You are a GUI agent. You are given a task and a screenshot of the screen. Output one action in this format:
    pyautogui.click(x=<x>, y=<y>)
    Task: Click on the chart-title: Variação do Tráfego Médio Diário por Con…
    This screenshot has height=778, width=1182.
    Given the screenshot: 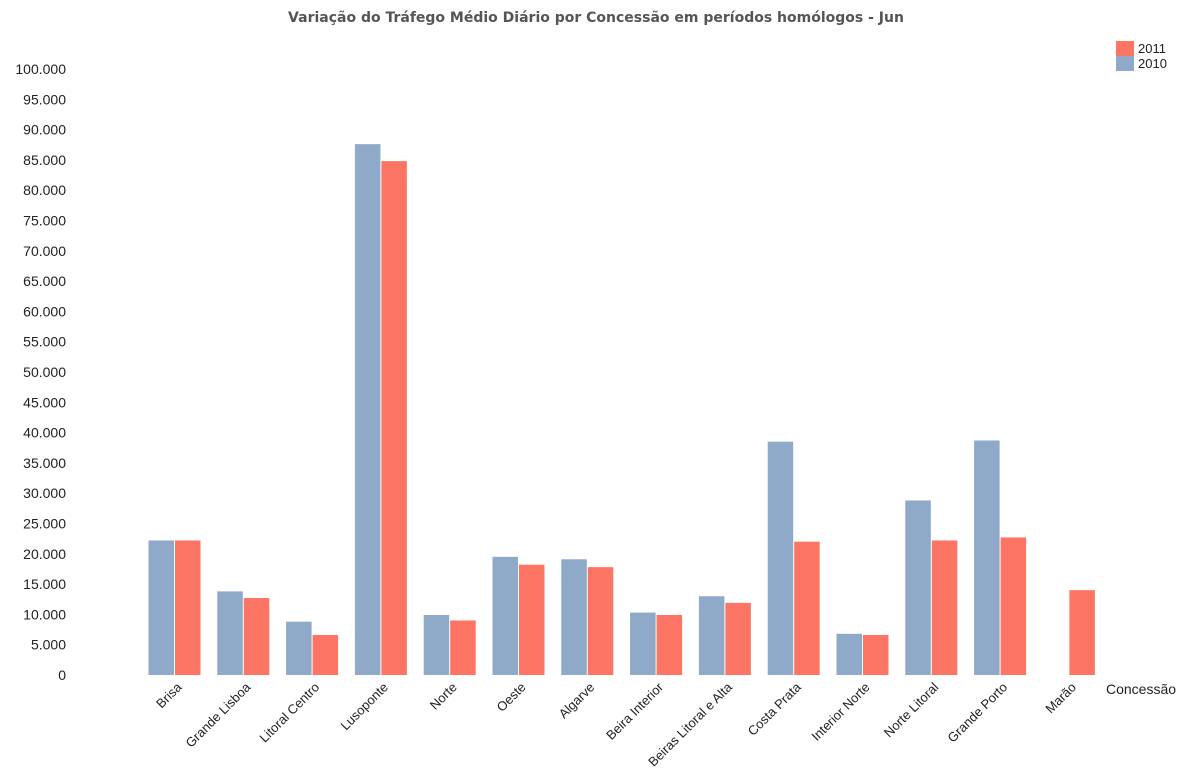 What is the action you would take?
    pyautogui.click(x=596, y=18)
    